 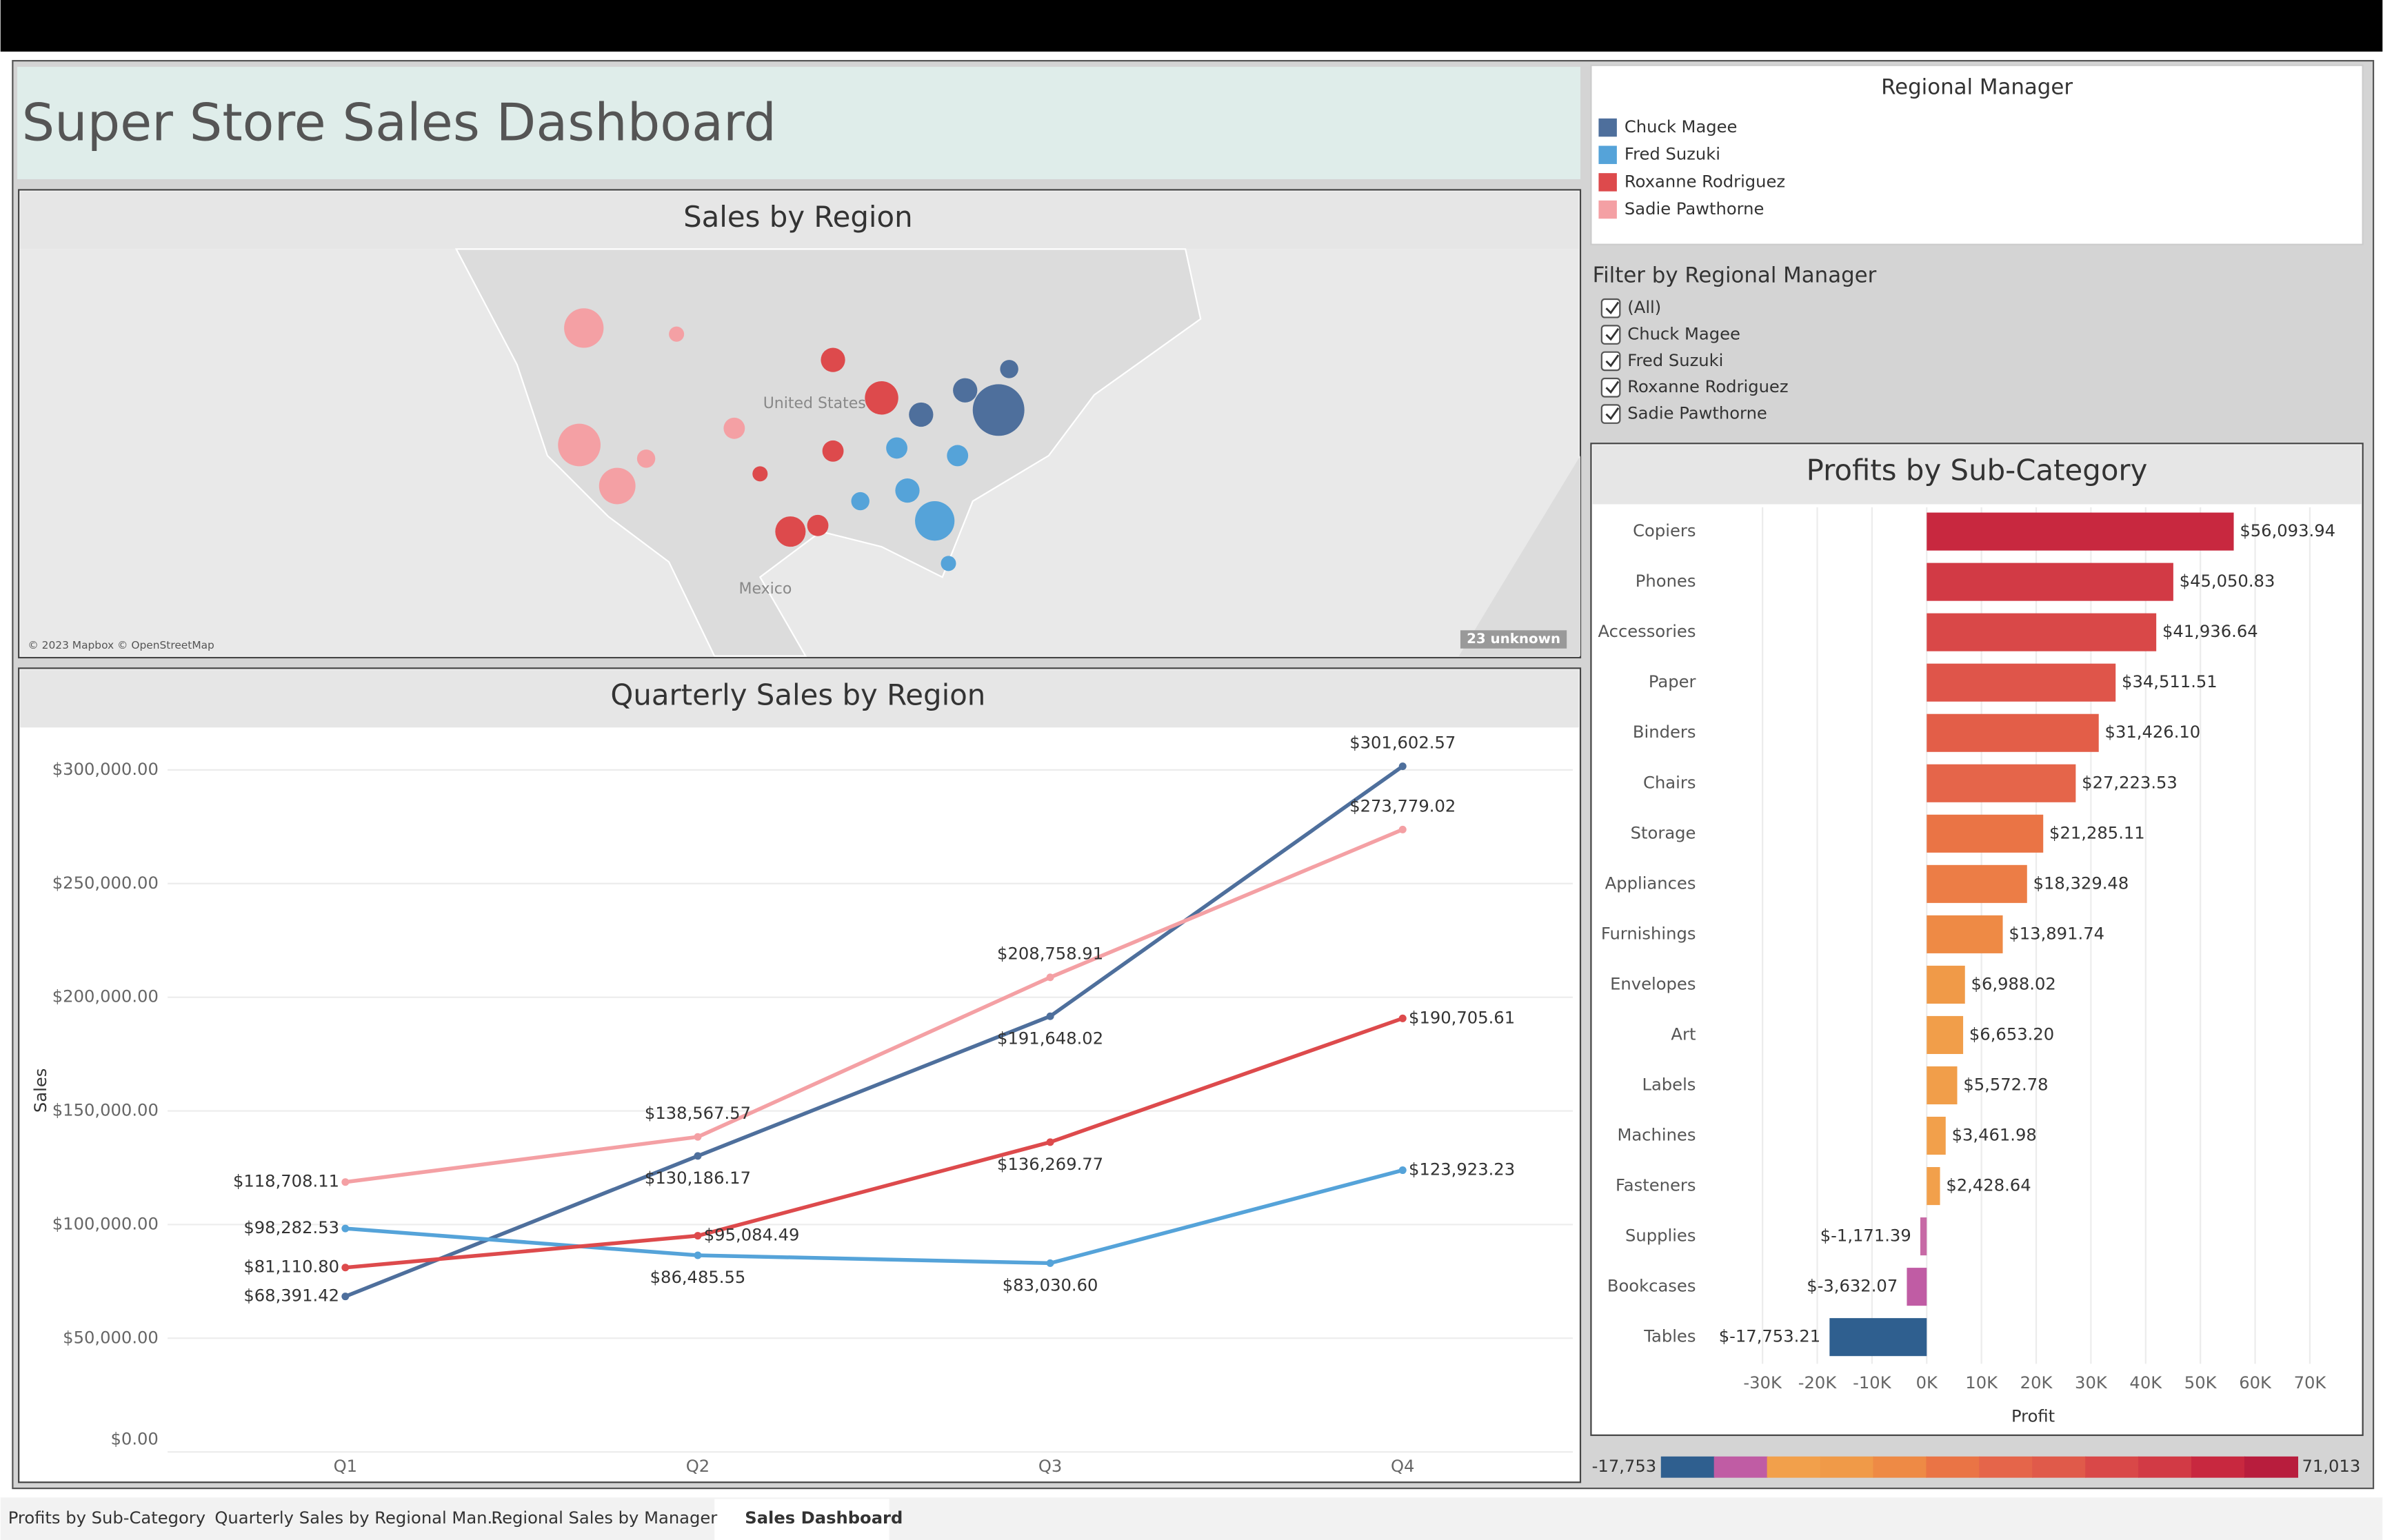 I want to click on y-tick-label: $0.00, so click(x=135, y=1440).